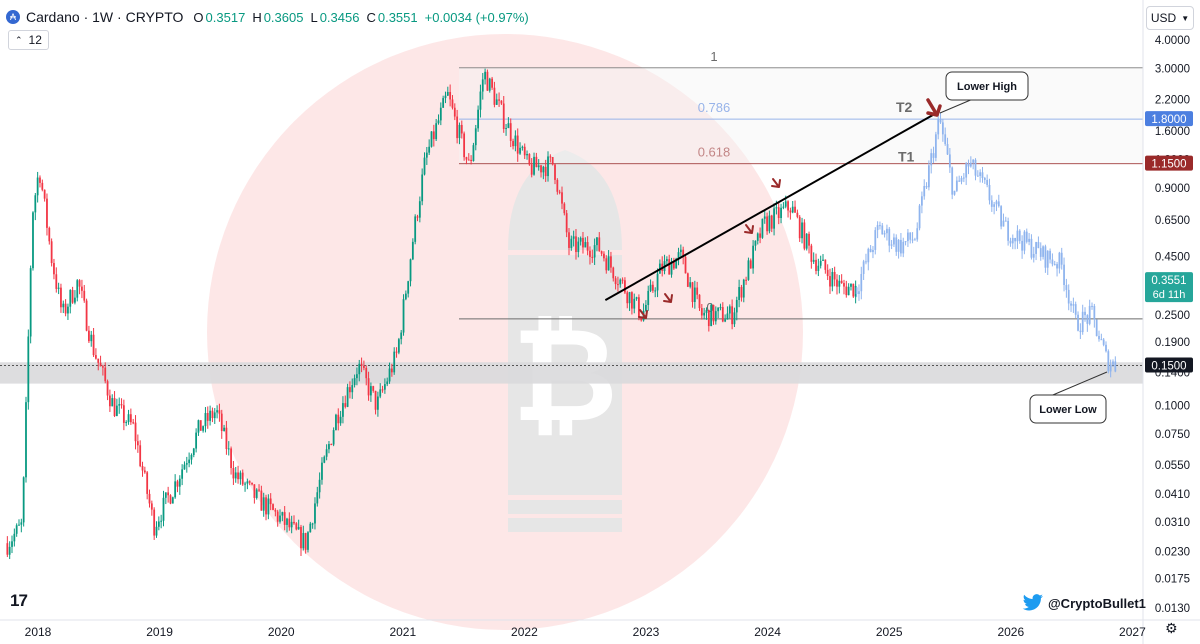 The height and width of the screenshot is (644, 1200). Describe the element at coordinates (1172, 466) in the screenshot. I see `y-tick-14: 0.0550` at that location.